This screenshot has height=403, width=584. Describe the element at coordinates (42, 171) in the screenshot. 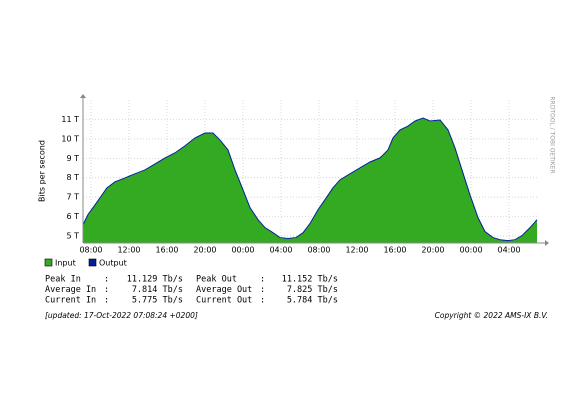

I see `y-axis-label: Bits per second` at that location.